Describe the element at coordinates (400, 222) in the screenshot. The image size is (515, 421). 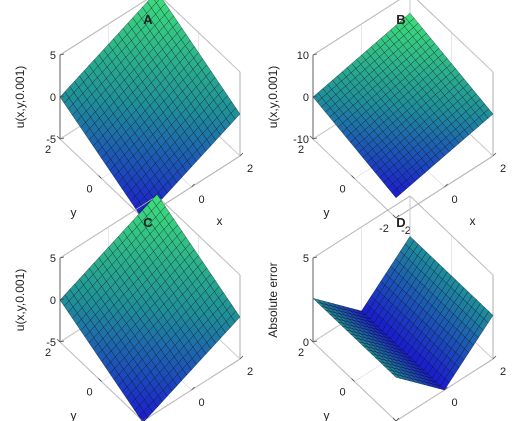
I see `panel-title: D` at that location.